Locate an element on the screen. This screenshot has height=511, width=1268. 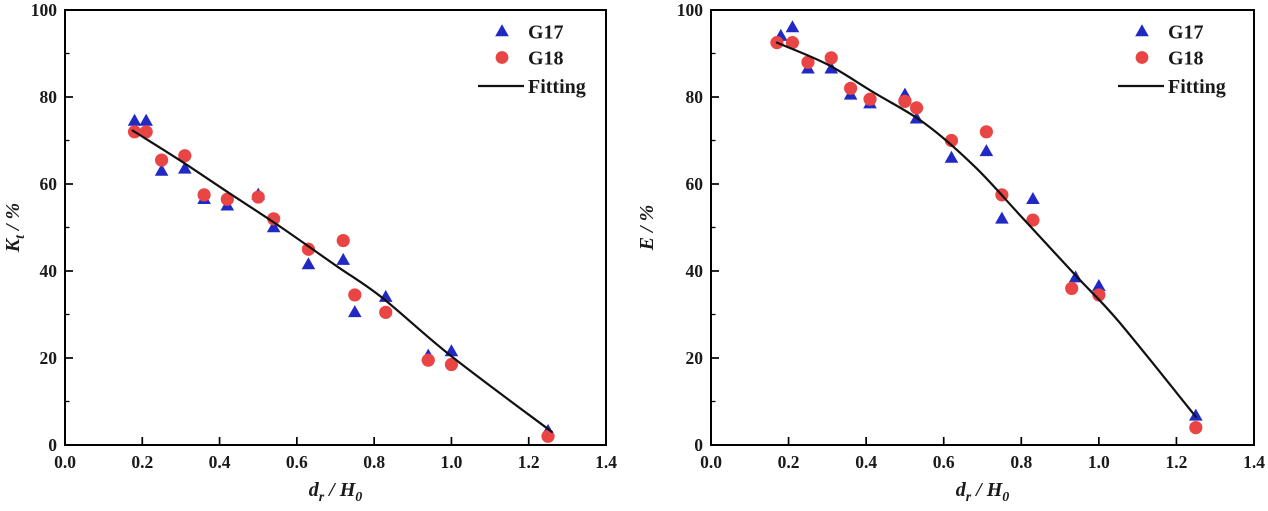
y-axis-title: E / % is located at coordinates (647, 228).